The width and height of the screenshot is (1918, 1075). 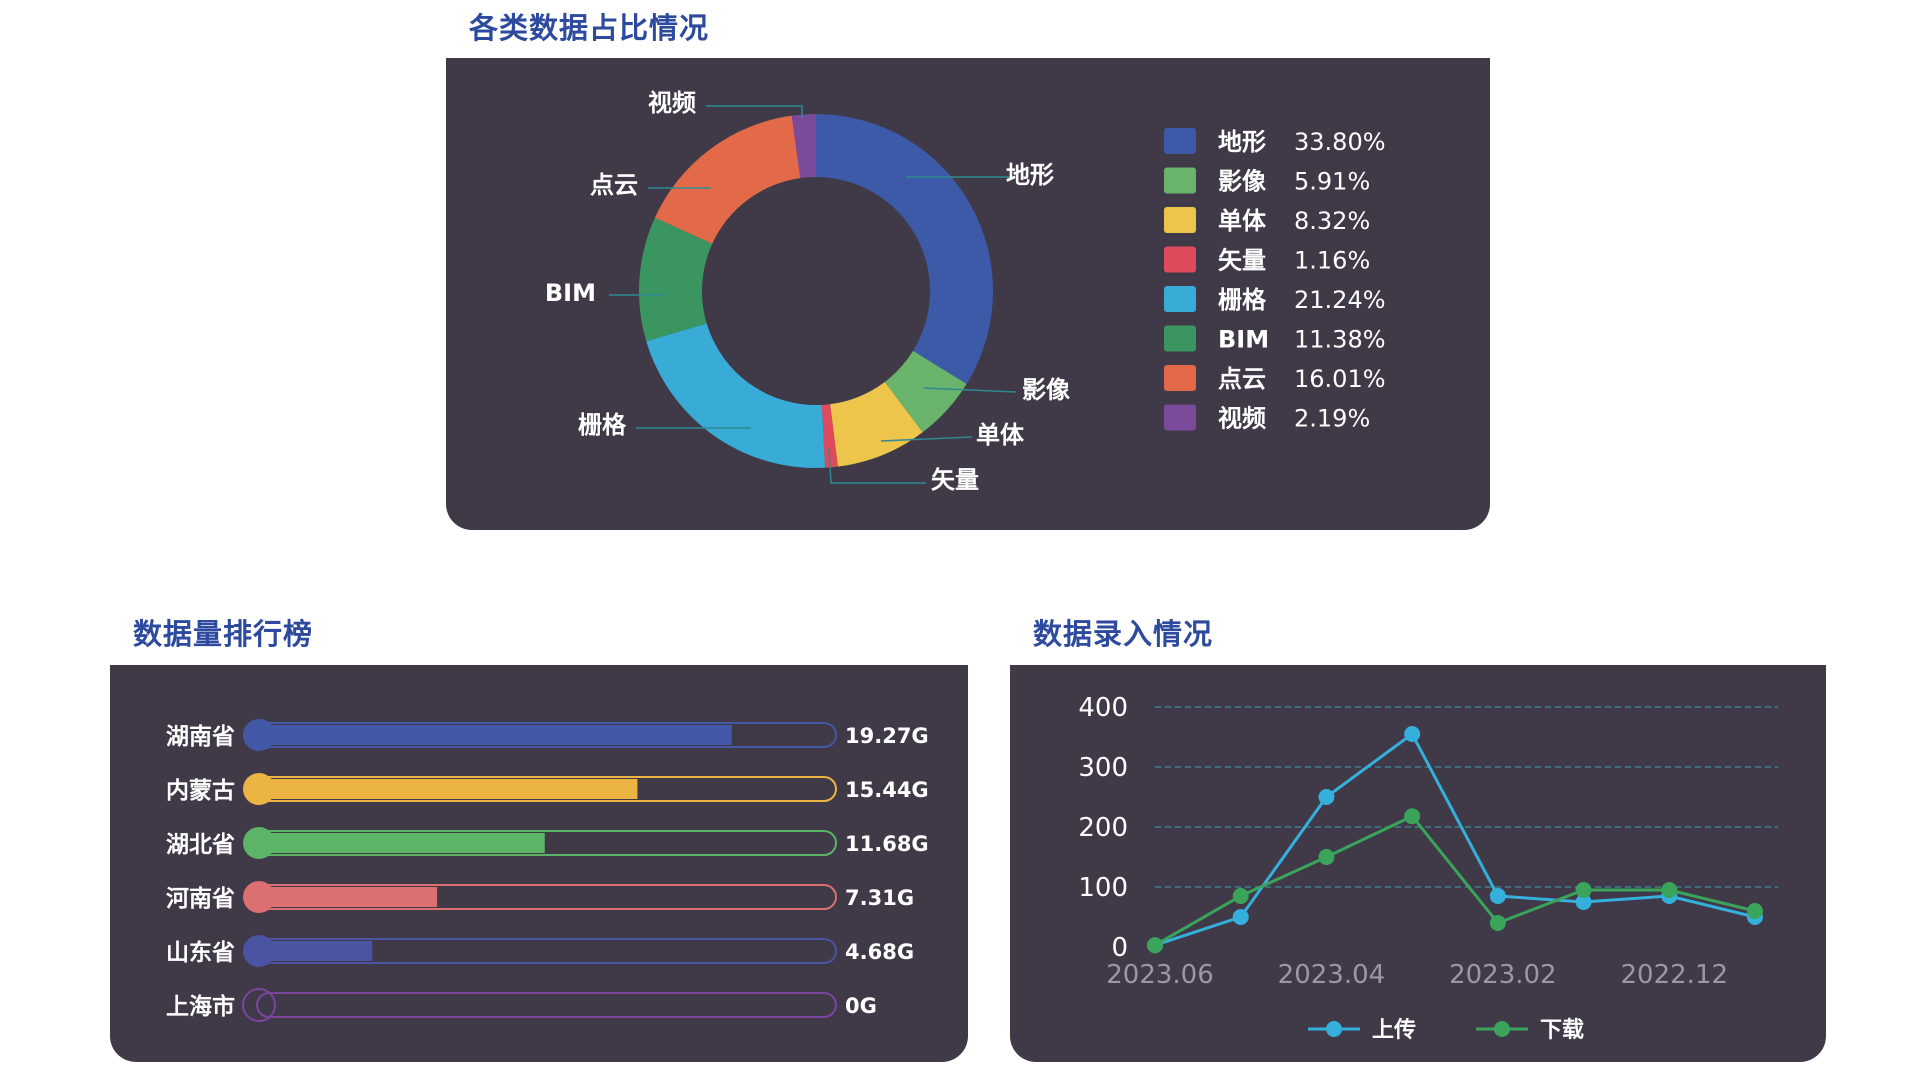 I want to click on ranking-category-label: 湖北省, so click(x=200, y=845).